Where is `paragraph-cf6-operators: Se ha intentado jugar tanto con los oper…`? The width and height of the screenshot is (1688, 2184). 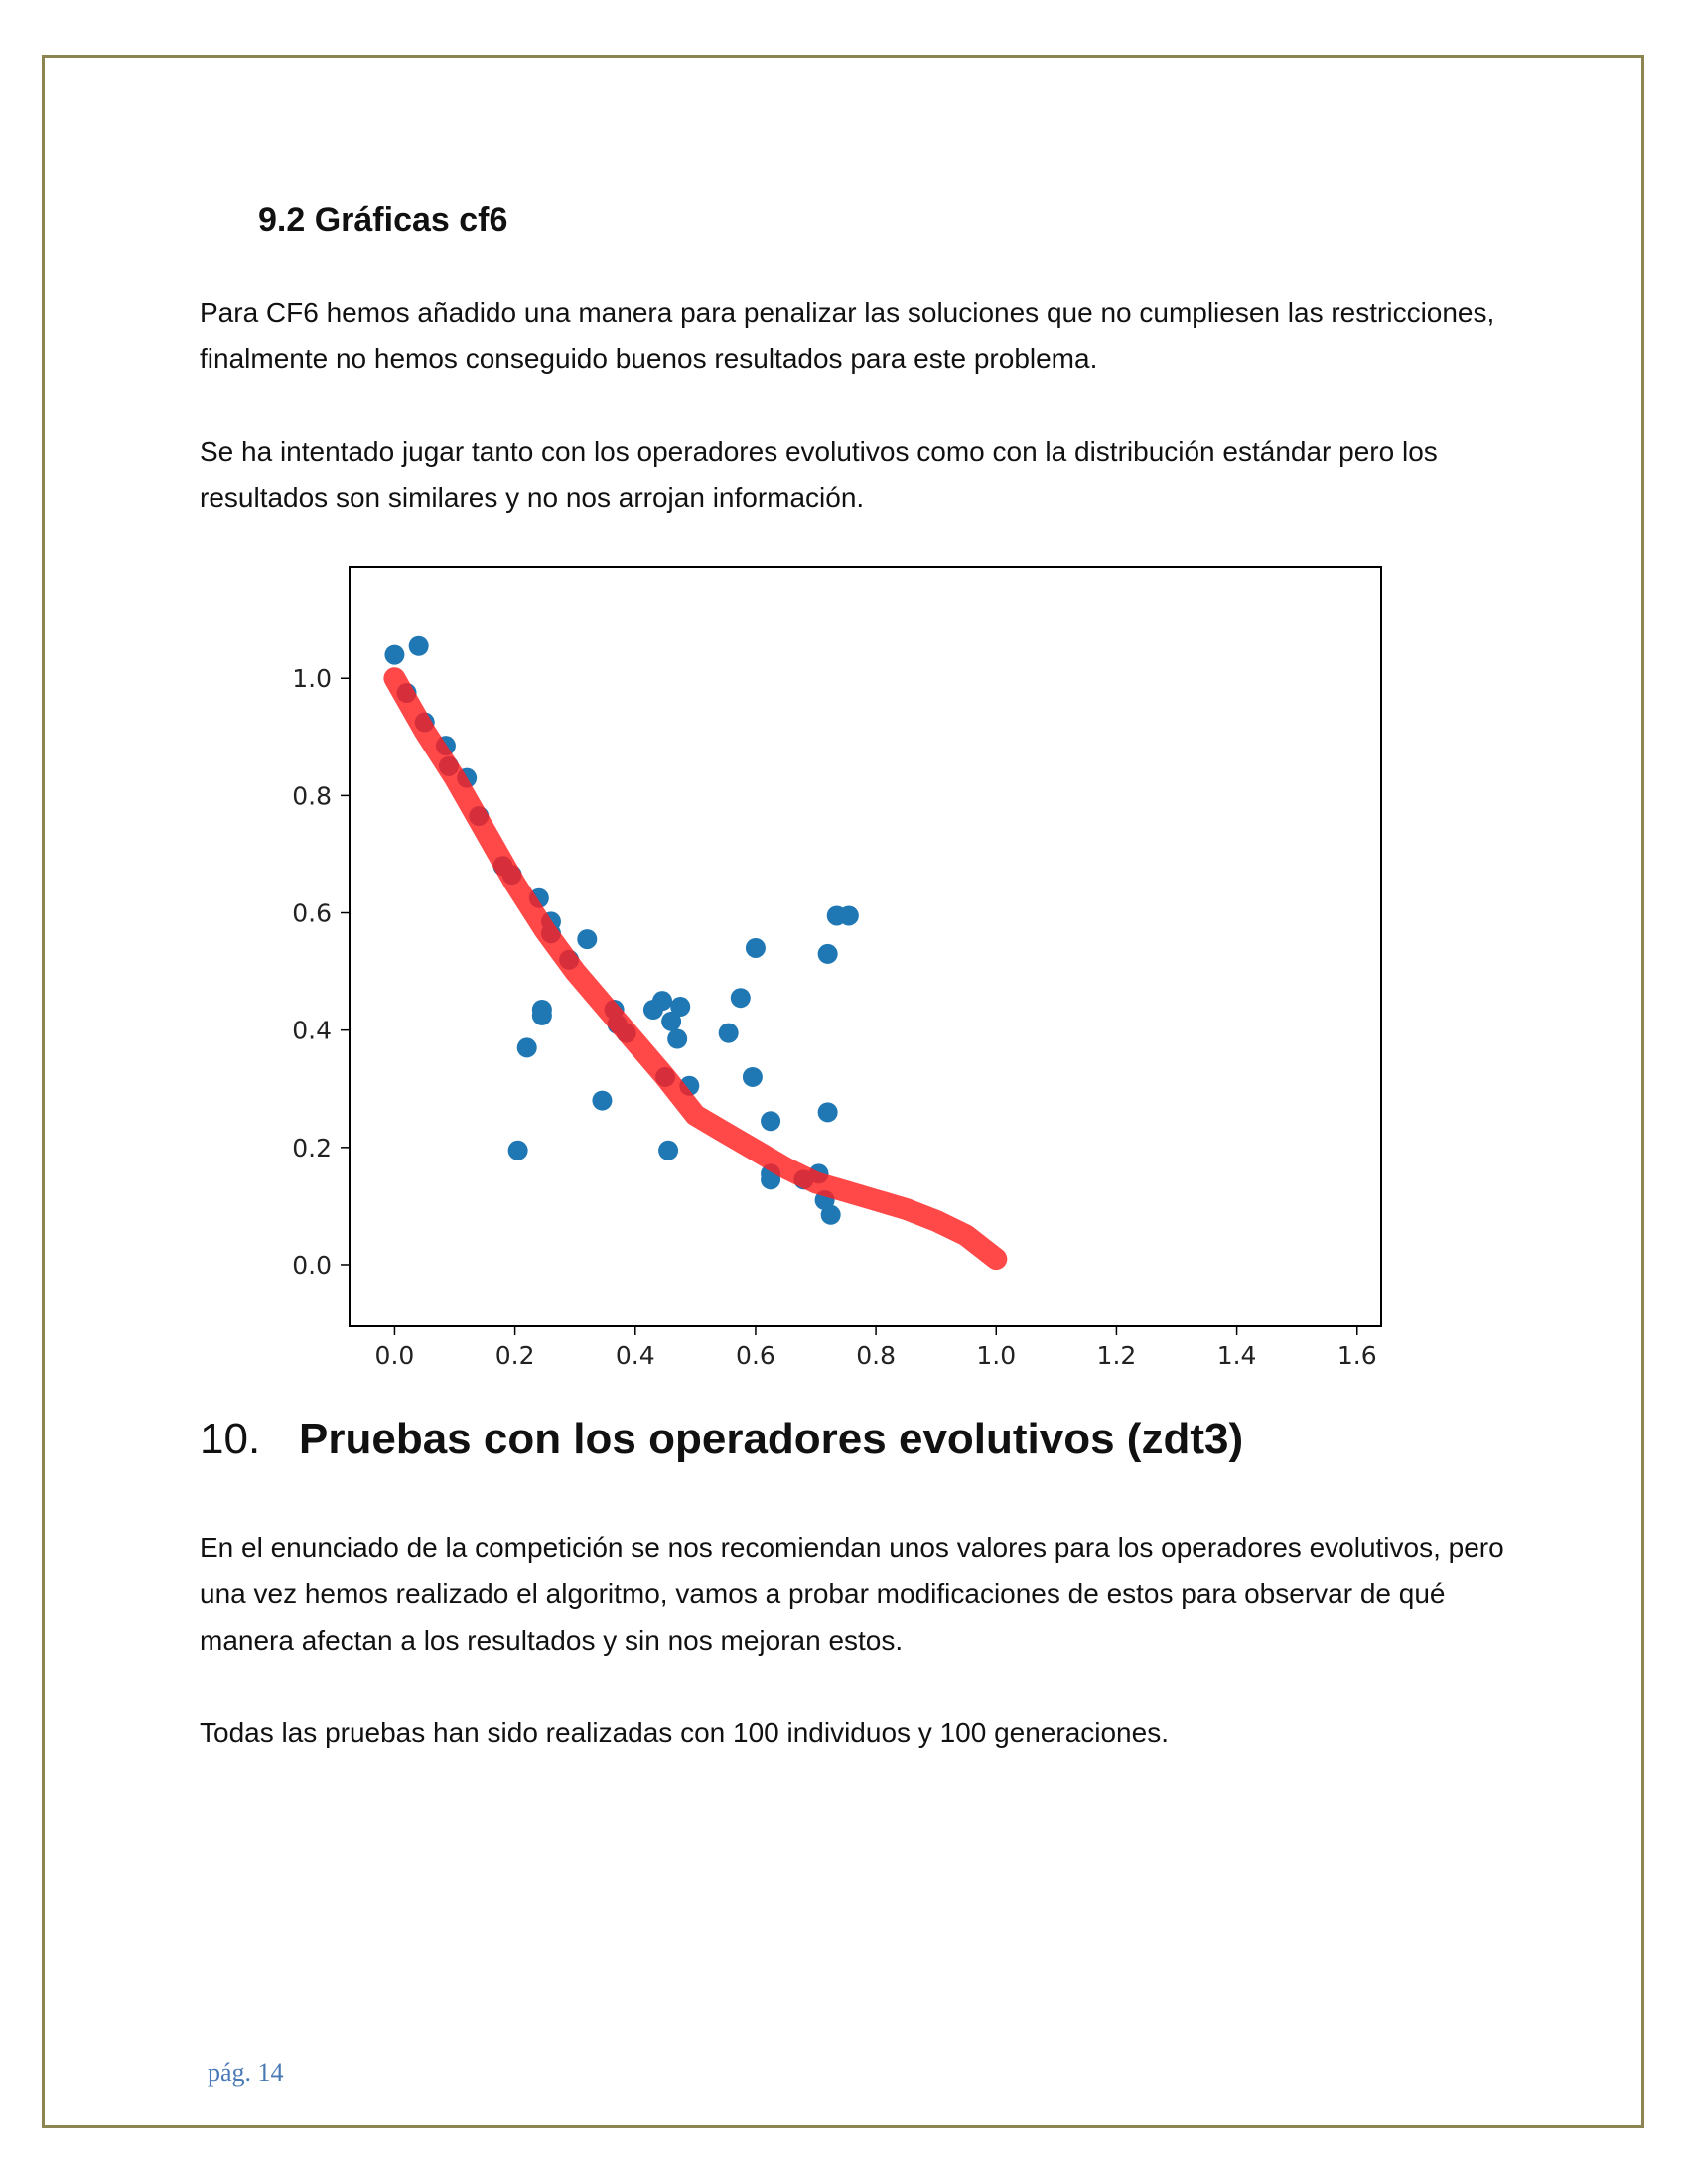
paragraph-cf6-operators: Se ha intentado jugar tanto con los oper… is located at coordinates (819, 474).